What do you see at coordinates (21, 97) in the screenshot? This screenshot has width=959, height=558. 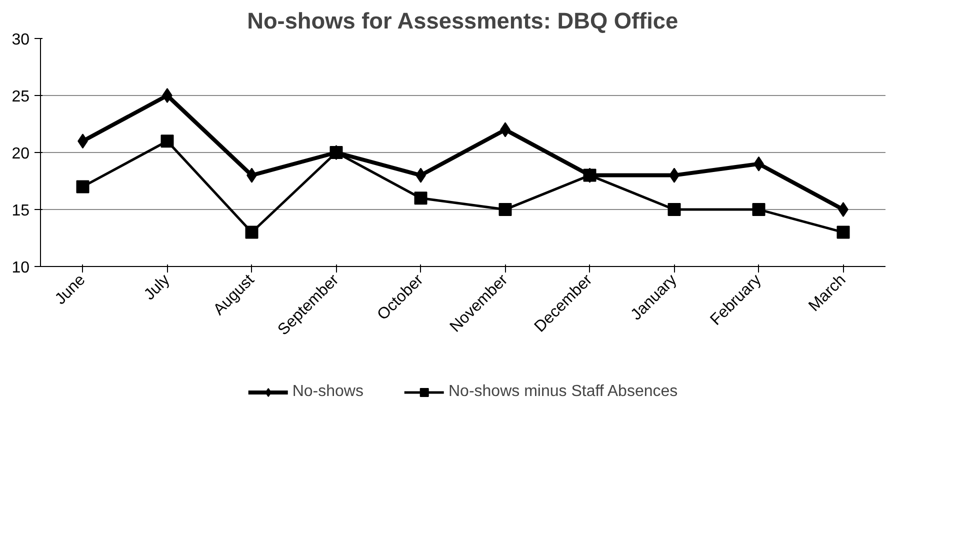 I see `y-tick-label: 25` at bounding box center [21, 97].